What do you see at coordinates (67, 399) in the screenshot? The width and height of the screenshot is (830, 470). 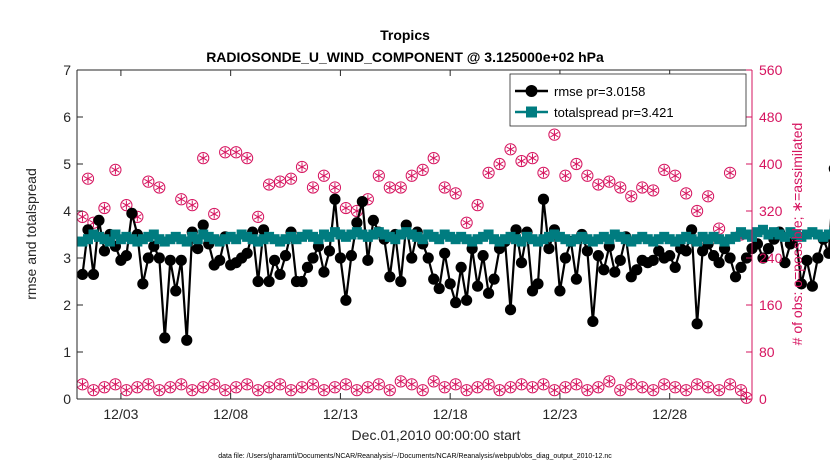 I see `y-tick-label: 0` at bounding box center [67, 399].